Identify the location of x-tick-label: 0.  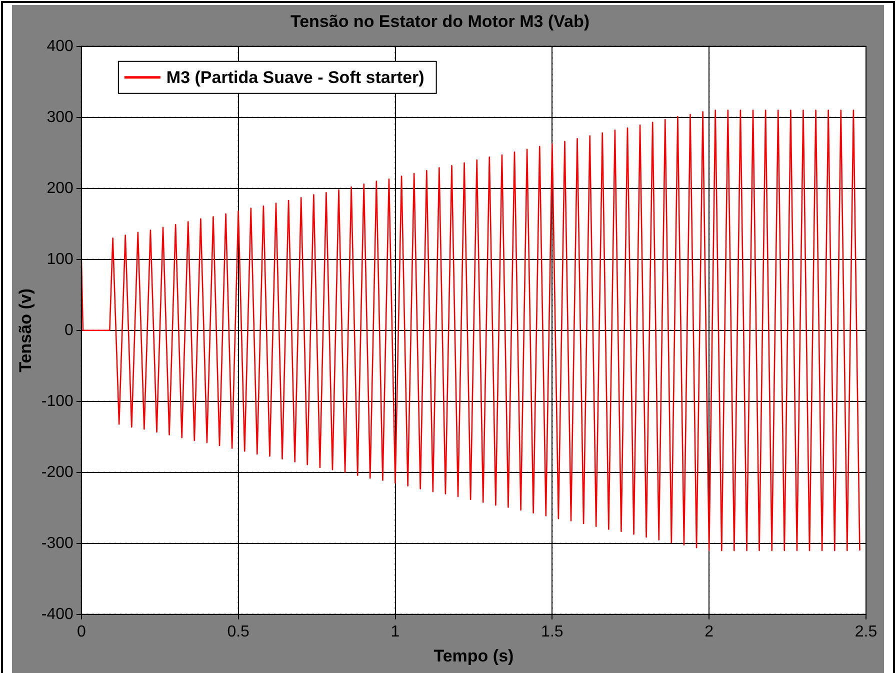
(81, 631).